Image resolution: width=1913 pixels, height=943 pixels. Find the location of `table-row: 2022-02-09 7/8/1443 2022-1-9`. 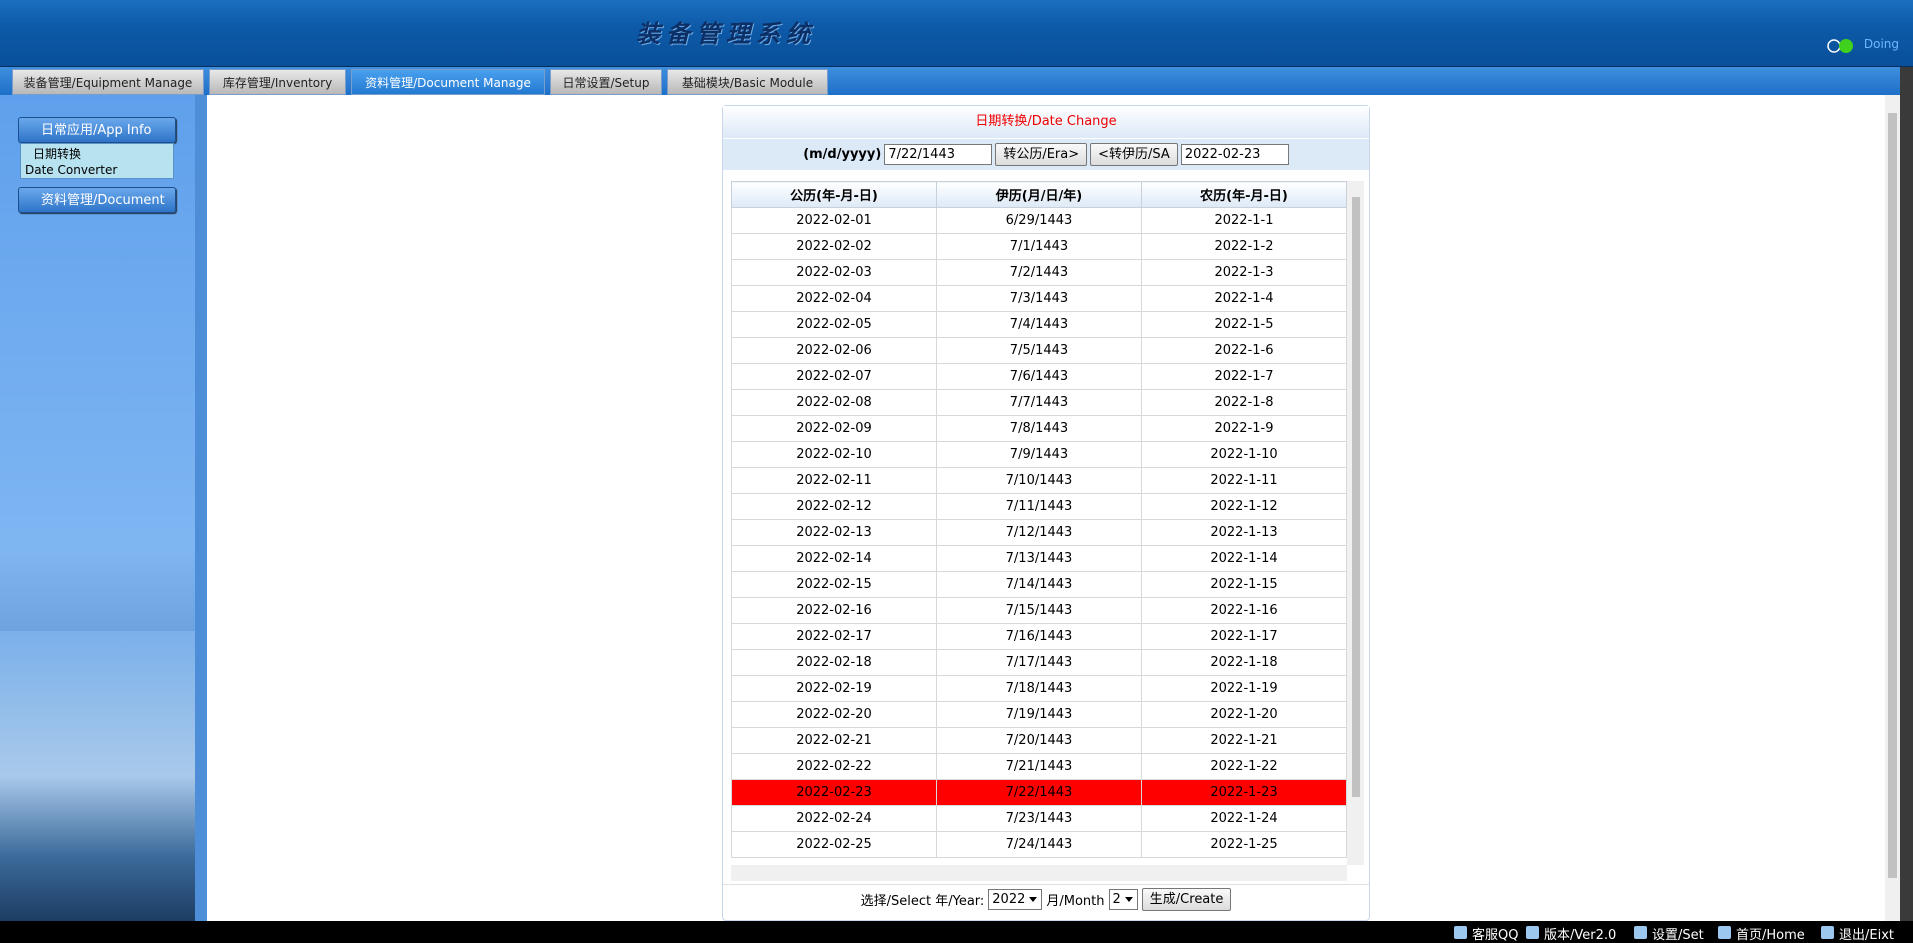

table-row: 2022-02-09 7/8/1443 2022-1-9 is located at coordinates (1039, 428).